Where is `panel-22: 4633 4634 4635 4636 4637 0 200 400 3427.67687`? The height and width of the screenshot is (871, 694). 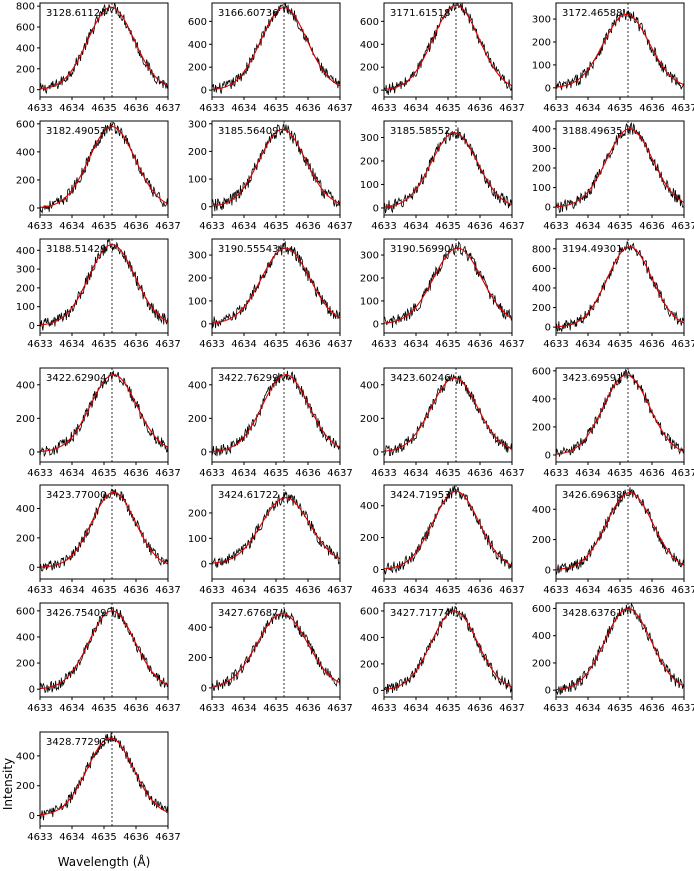 panel-22: 4633 4634 4635 4636 4637 0 200 400 3427.67687 is located at coordinates (270, 658).